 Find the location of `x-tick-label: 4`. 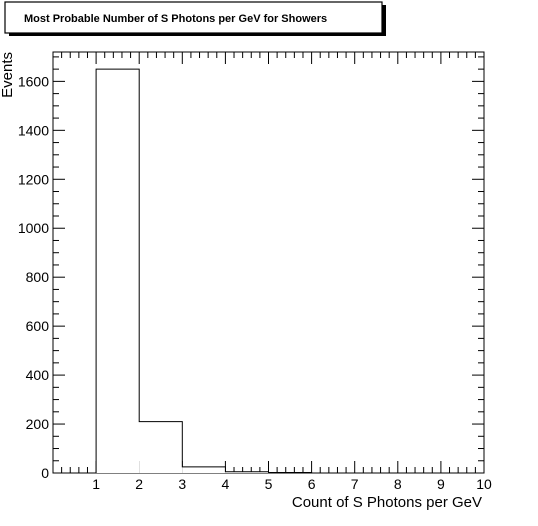

x-tick-label: 4 is located at coordinates (226, 484).